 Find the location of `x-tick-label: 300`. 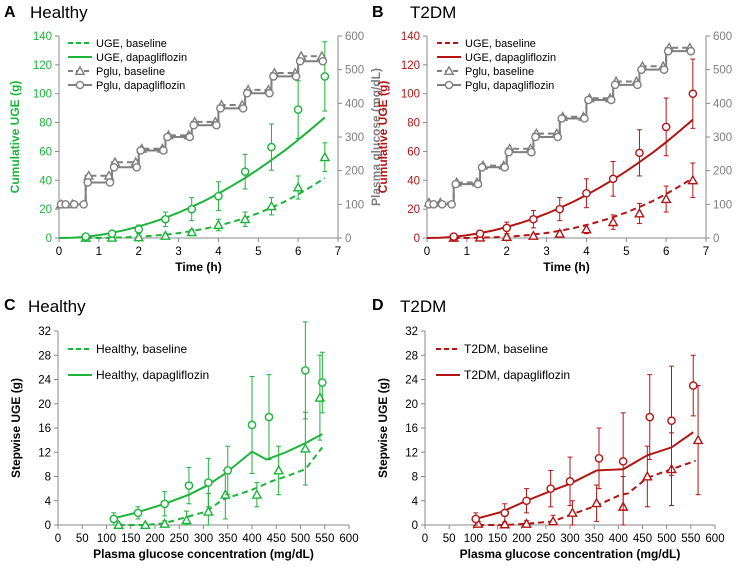

x-tick-label: 300 is located at coordinates (569, 539).